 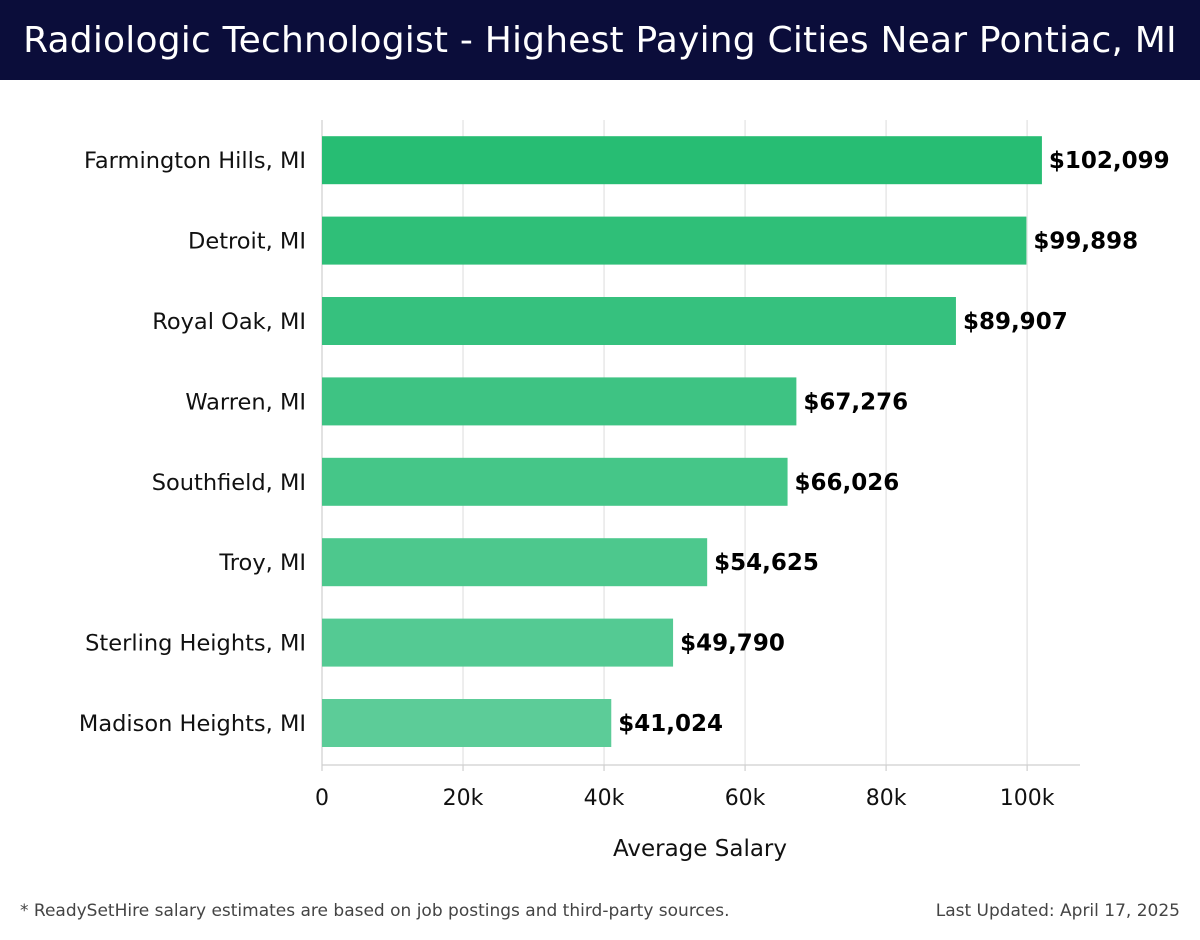 What do you see at coordinates (247, 242) in the screenshot?
I see `category-label: Detroit, MI` at bounding box center [247, 242].